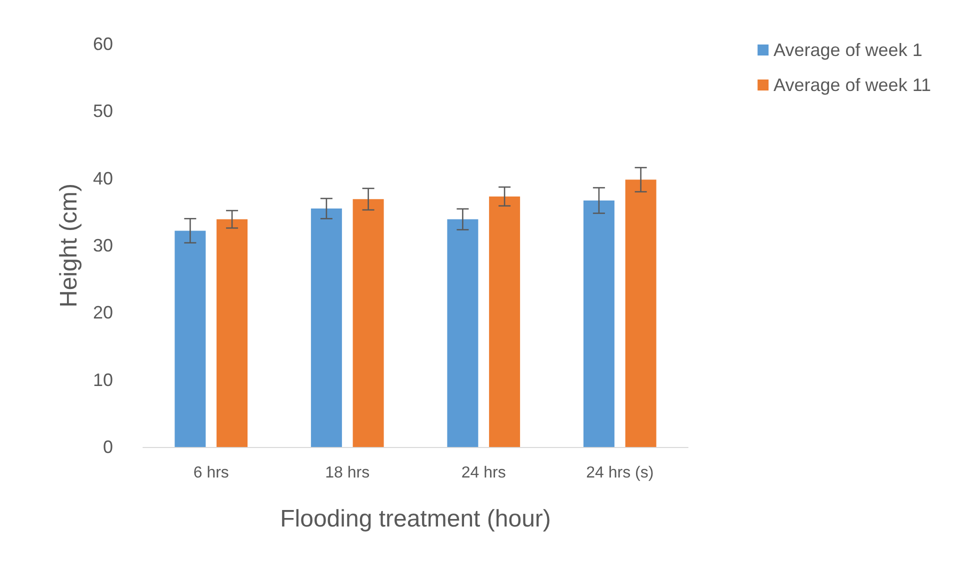  Describe the element at coordinates (415, 519) in the screenshot. I see `x-axis-title: Flooding treatment (hour)` at that location.